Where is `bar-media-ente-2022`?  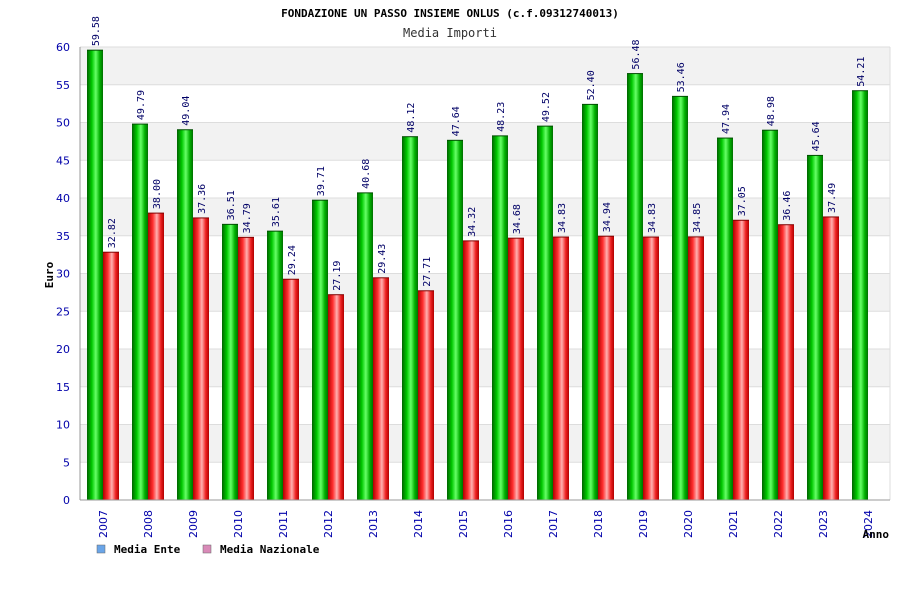 bar-media-ente-2022 is located at coordinates (770, 315).